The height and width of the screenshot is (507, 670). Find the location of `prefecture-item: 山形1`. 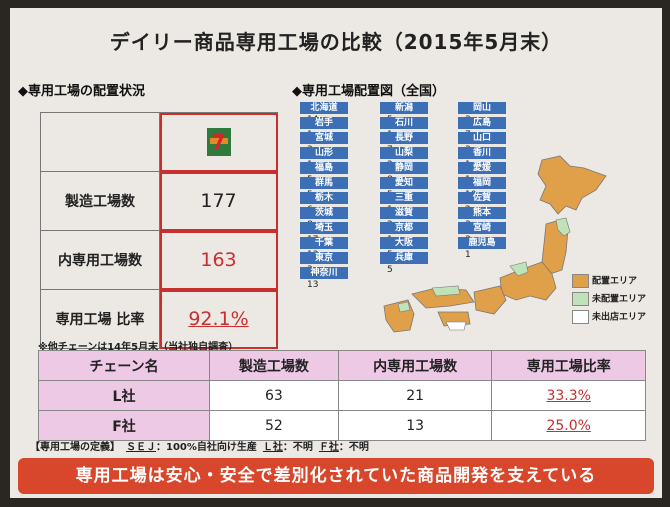

prefecture-item: 山形1 is located at coordinates (324, 158).